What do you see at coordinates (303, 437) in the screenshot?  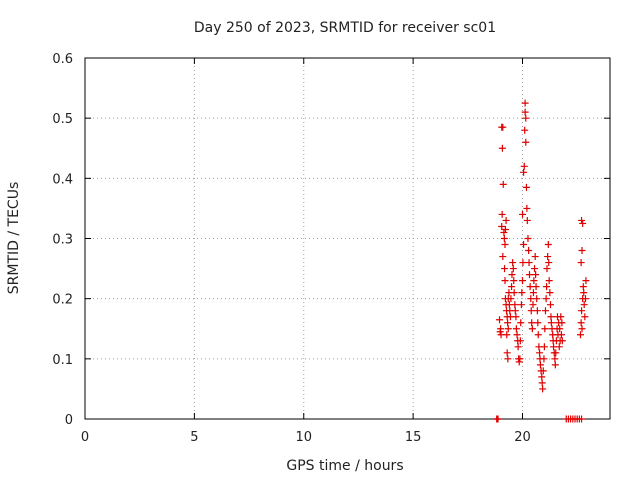 I see `x-tick-label: 10` at bounding box center [303, 437].